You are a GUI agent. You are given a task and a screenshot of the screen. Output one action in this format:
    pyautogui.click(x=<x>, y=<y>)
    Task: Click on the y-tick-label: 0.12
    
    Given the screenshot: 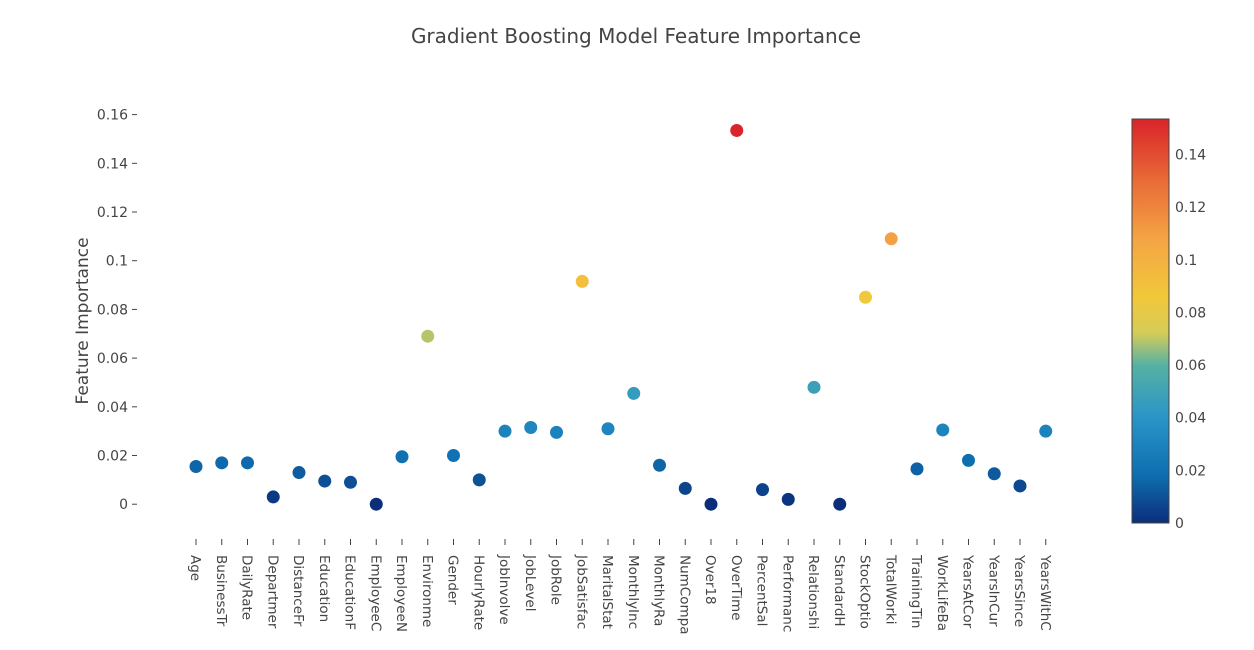 What is the action you would take?
    pyautogui.click(x=112, y=213)
    